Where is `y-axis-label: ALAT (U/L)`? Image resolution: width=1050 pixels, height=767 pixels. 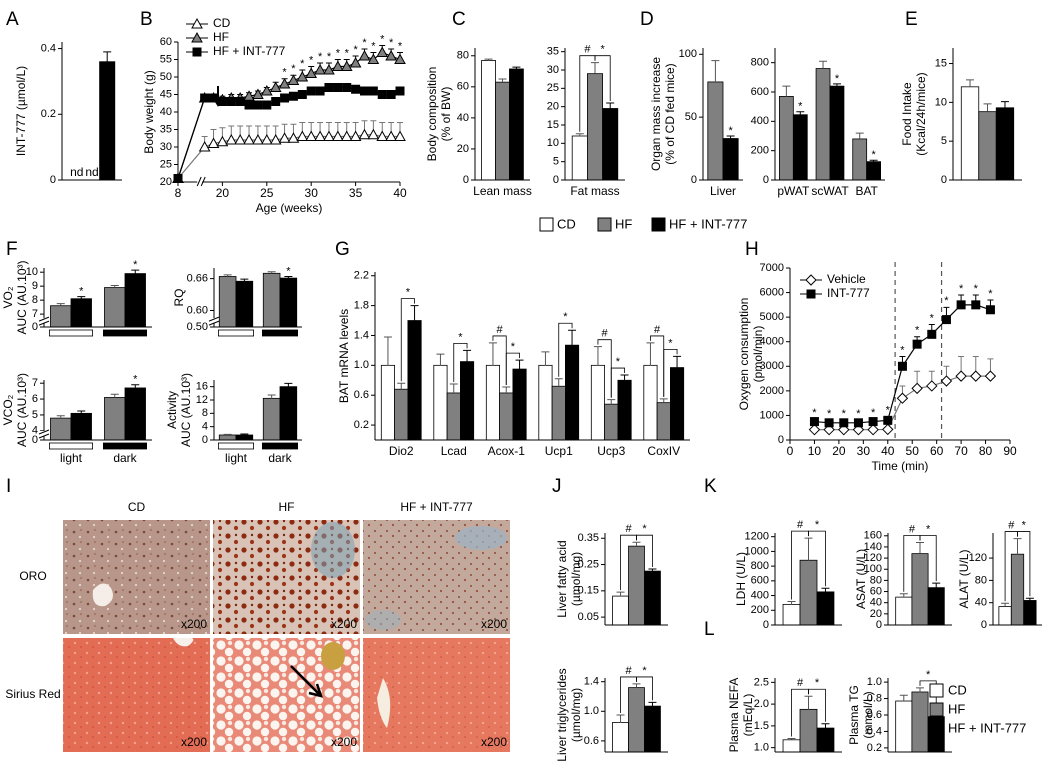 y-axis-label: ALAT (U/L) is located at coordinates (964, 579).